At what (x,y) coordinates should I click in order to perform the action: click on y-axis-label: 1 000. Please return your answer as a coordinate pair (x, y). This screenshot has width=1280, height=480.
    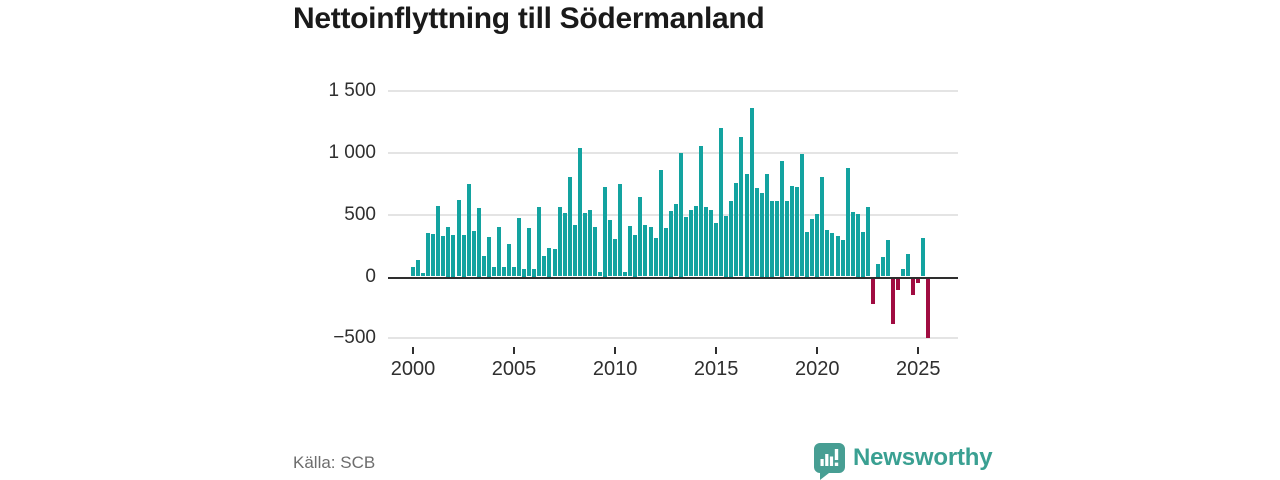
    Looking at the image, I should click on (352, 152).